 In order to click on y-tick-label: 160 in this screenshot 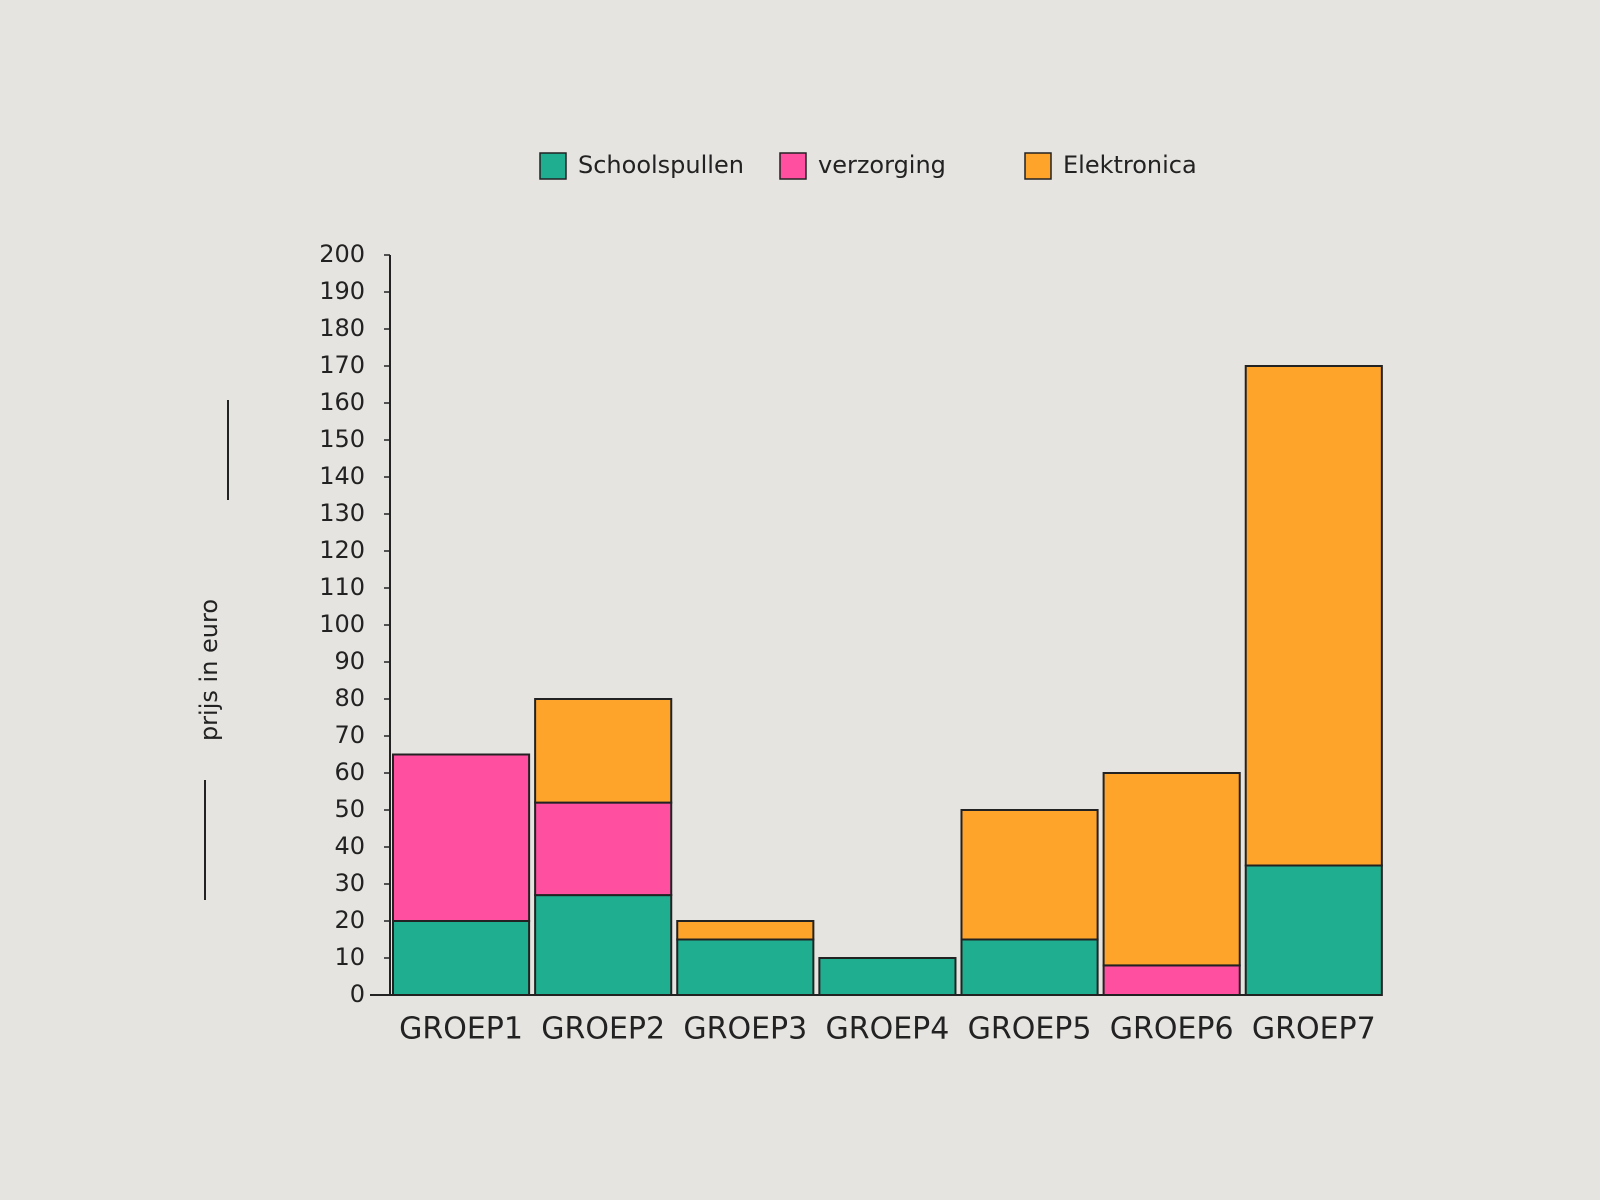, I will do `click(342, 402)`.